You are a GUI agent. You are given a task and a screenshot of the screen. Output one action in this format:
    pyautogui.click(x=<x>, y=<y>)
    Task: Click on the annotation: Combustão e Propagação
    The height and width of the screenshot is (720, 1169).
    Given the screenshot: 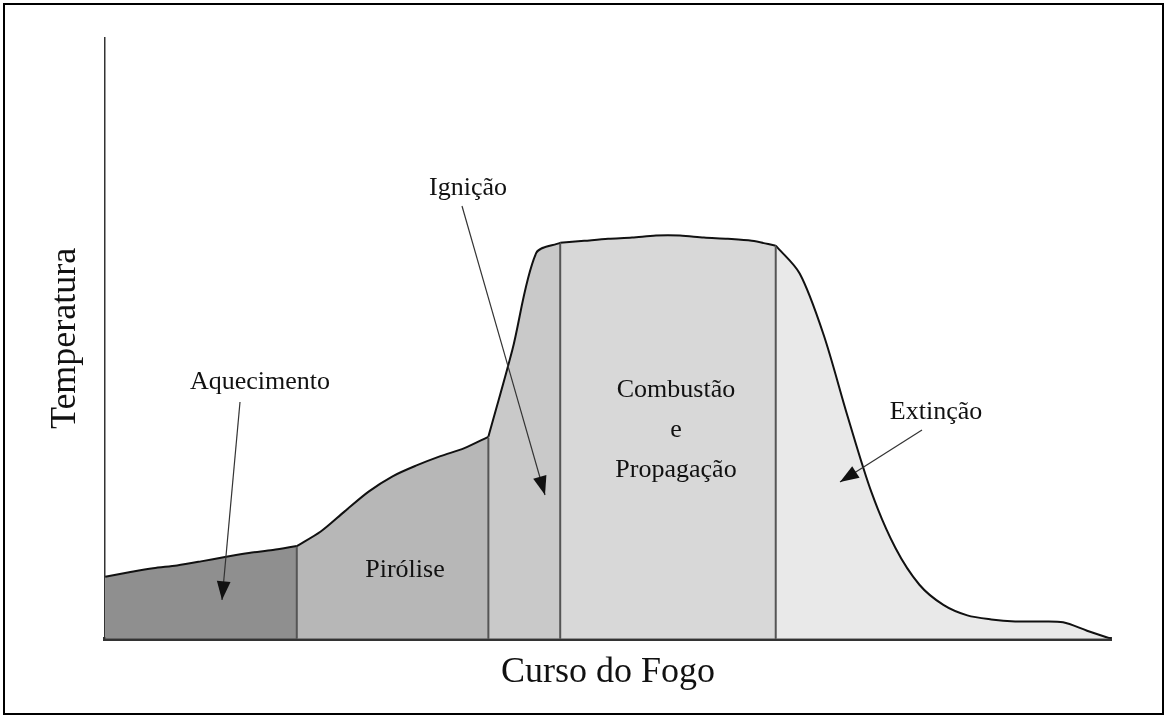 What is the action you would take?
    pyautogui.click(x=676, y=428)
    